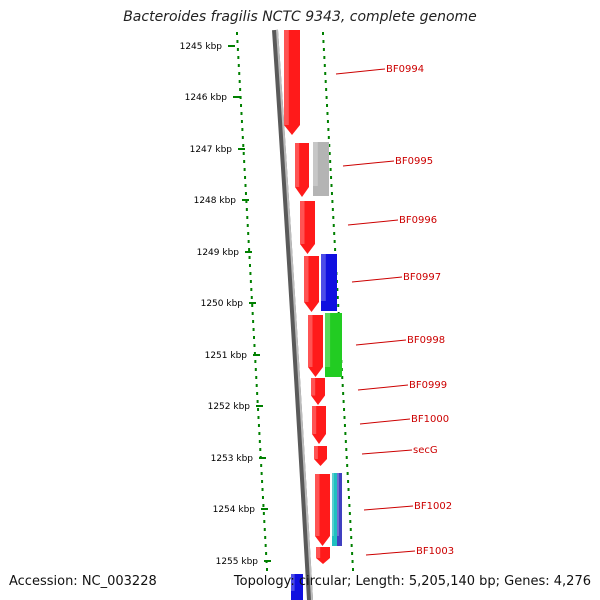  Describe the element at coordinates (222, 304) in the screenshot. I see `tick-label: 1250 kbp` at that location.